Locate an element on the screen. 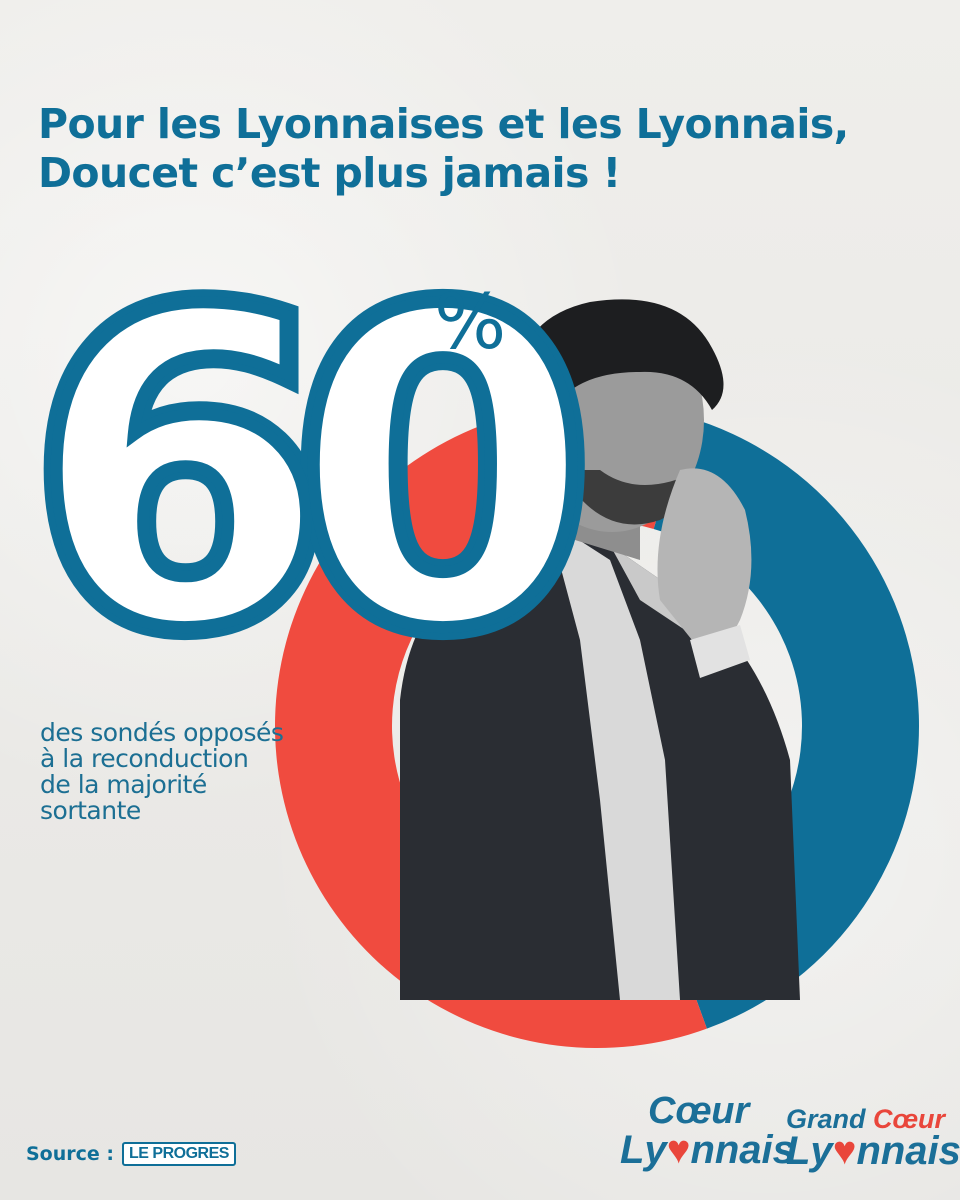  logo-b-word-2b: nnais is located at coordinates (908, 1151).